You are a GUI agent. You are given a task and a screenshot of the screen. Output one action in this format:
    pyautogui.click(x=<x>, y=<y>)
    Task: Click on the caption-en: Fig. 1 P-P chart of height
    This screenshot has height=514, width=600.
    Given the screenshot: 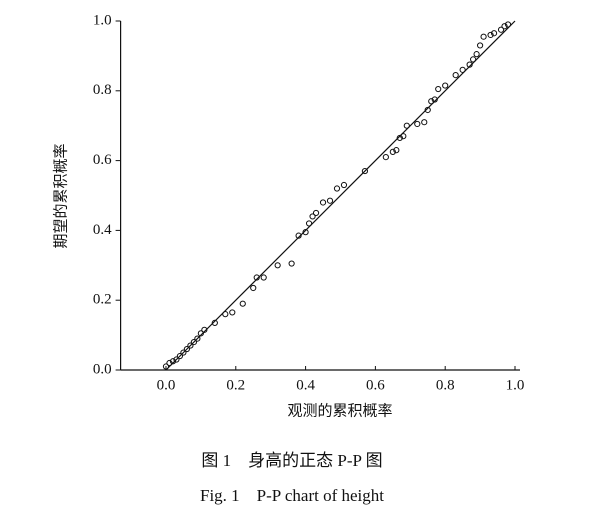 What is the action you would take?
    pyautogui.click(x=292, y=495)
    